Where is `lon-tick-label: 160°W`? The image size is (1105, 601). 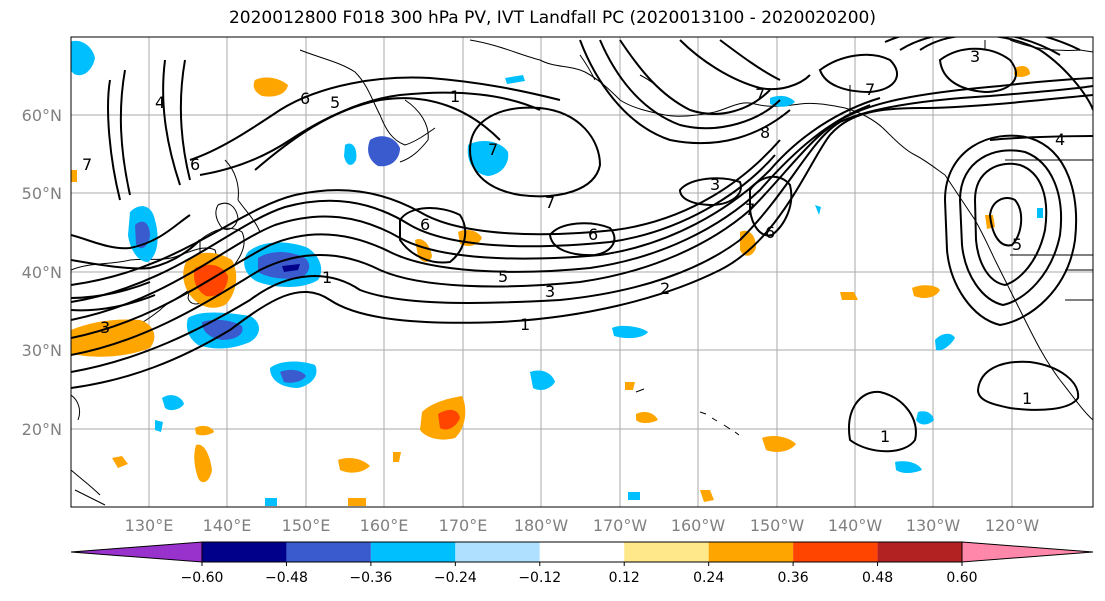 lon-tick-label: 160°W is located at coordinates (698, 525).